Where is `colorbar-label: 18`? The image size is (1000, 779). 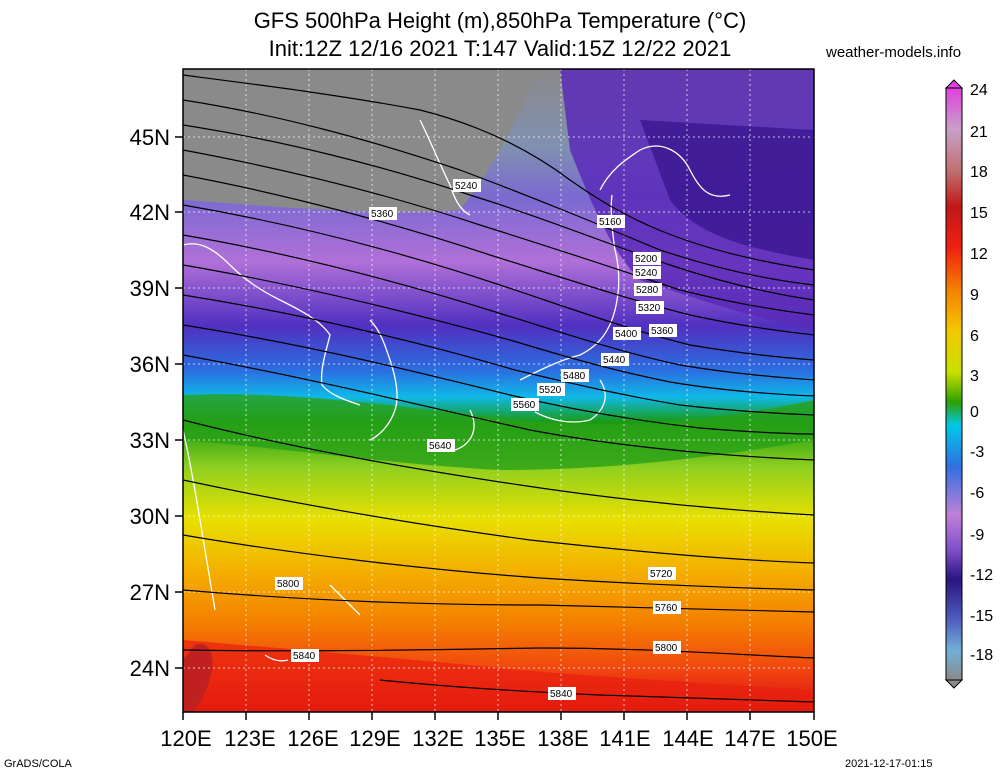 colorbar-label: 18 is located at coordinates (979, 172).